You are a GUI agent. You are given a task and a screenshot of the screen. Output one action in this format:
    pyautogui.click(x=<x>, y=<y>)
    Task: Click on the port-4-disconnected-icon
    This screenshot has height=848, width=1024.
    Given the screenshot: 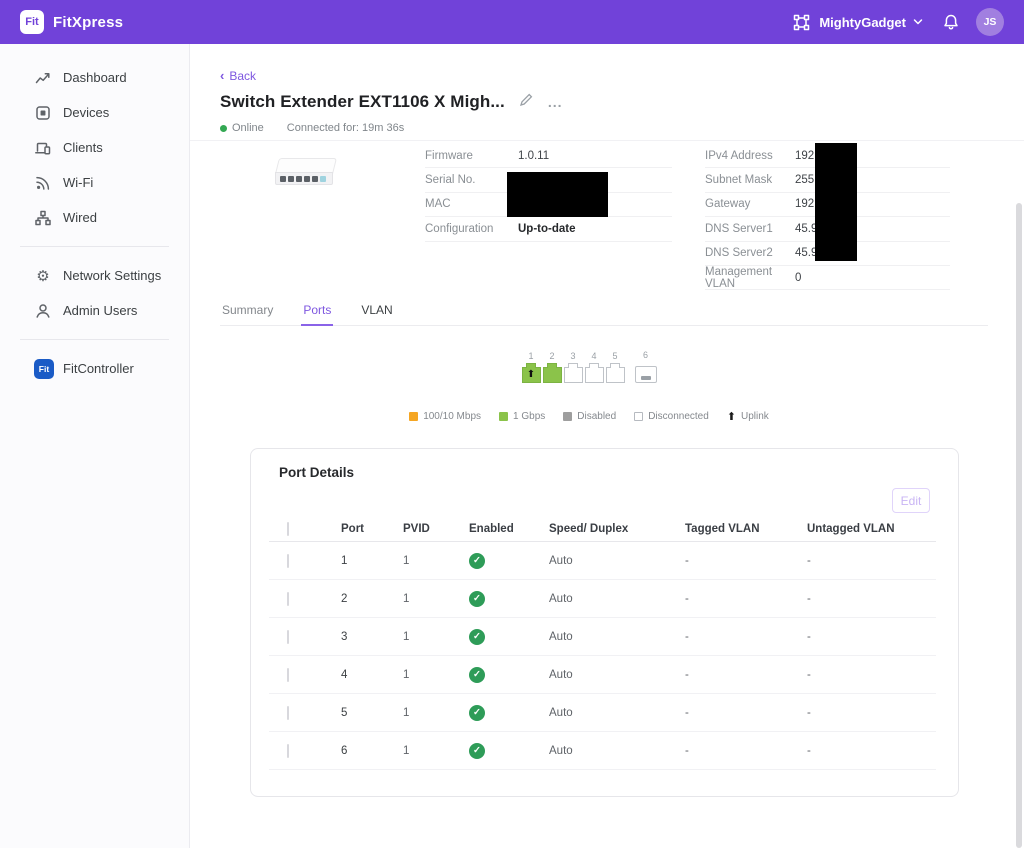 What is the action you would take?
    pyautogui.click(x=594, y=373)
    